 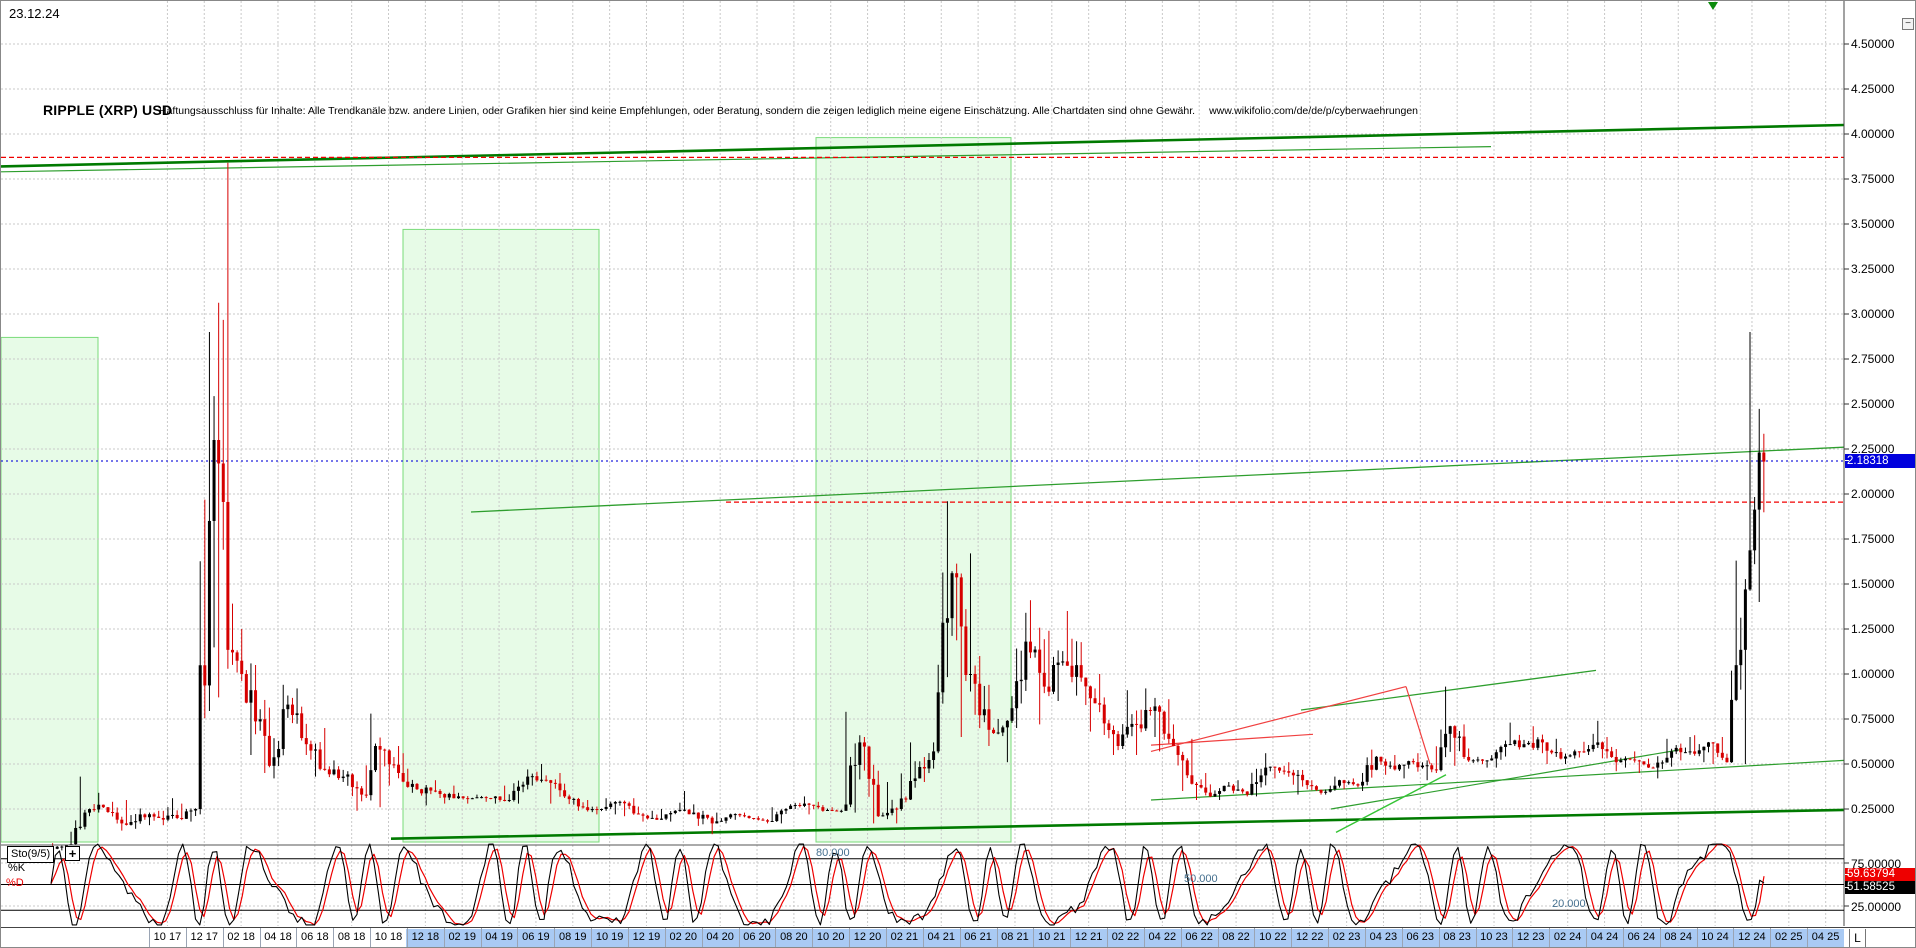 What do you see at coordinates (241, 937) in the screenshot?
I see `time-axis-label: 02 18` at bounding box center [241, 937].